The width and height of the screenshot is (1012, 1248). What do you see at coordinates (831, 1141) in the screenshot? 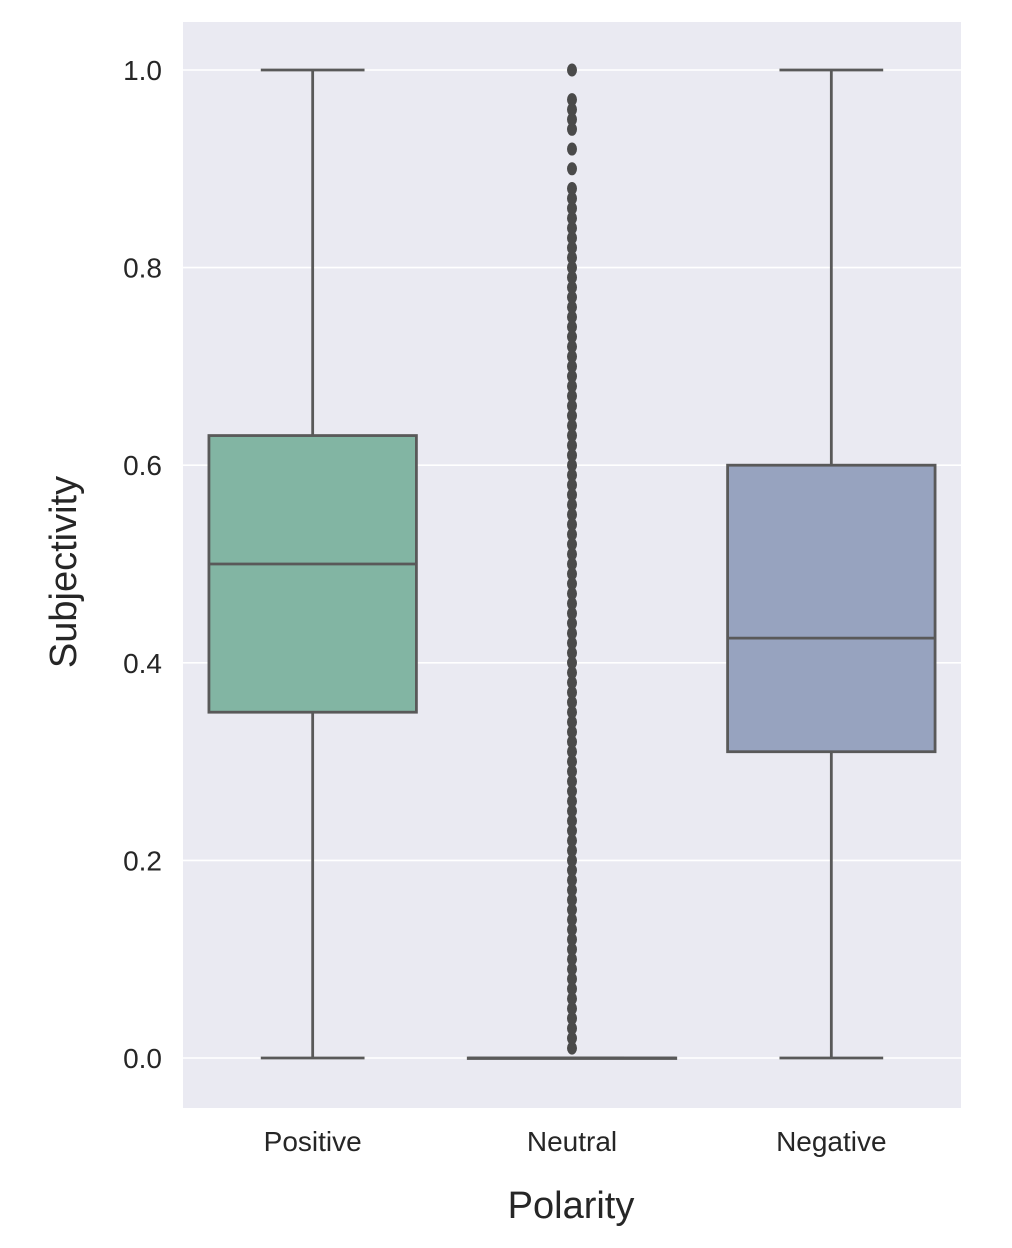
I see `x-tick-label: Negative` at bounding box center [831, 1141].